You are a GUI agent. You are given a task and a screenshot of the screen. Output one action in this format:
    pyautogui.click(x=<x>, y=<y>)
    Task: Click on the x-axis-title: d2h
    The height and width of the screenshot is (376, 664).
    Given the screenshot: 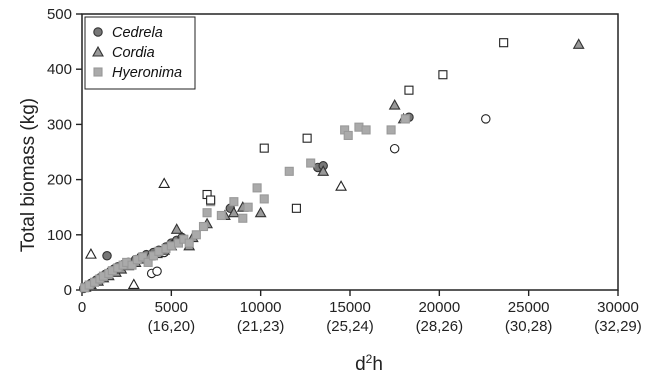 What is the action you would take?
    pyautogui.click(x=369, y=363)
    